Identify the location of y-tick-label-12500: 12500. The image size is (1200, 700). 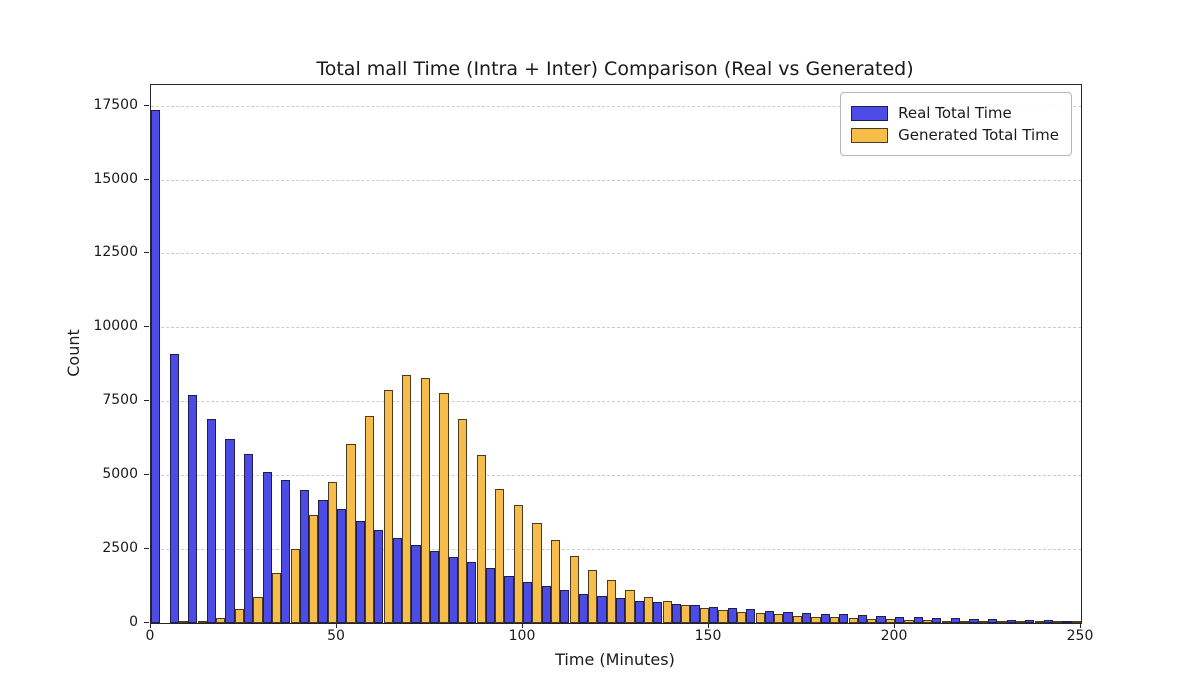
(115, 252).